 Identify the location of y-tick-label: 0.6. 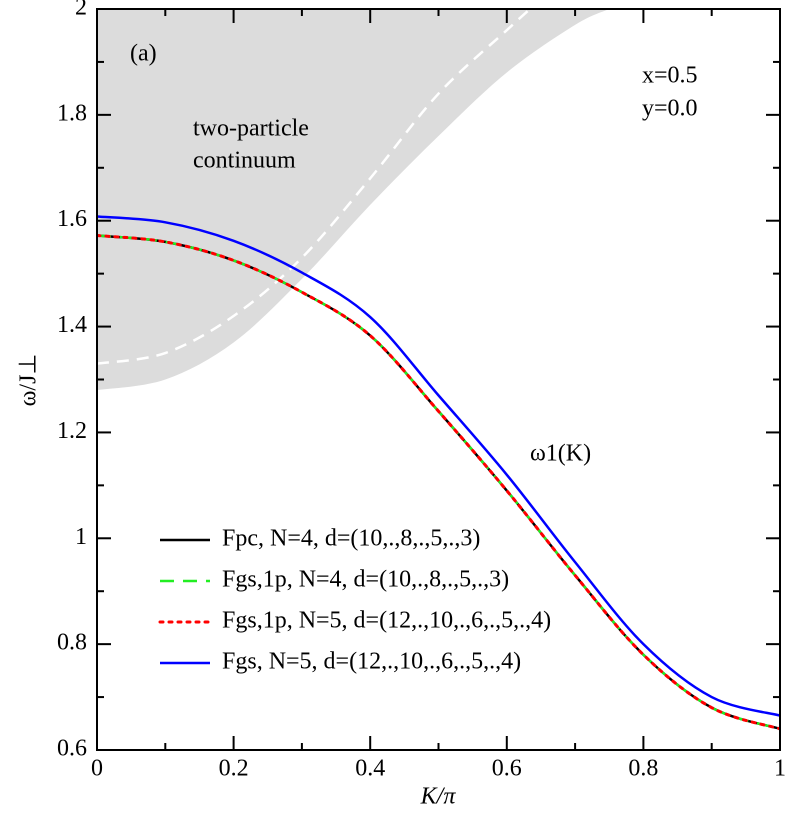
(72, 749).